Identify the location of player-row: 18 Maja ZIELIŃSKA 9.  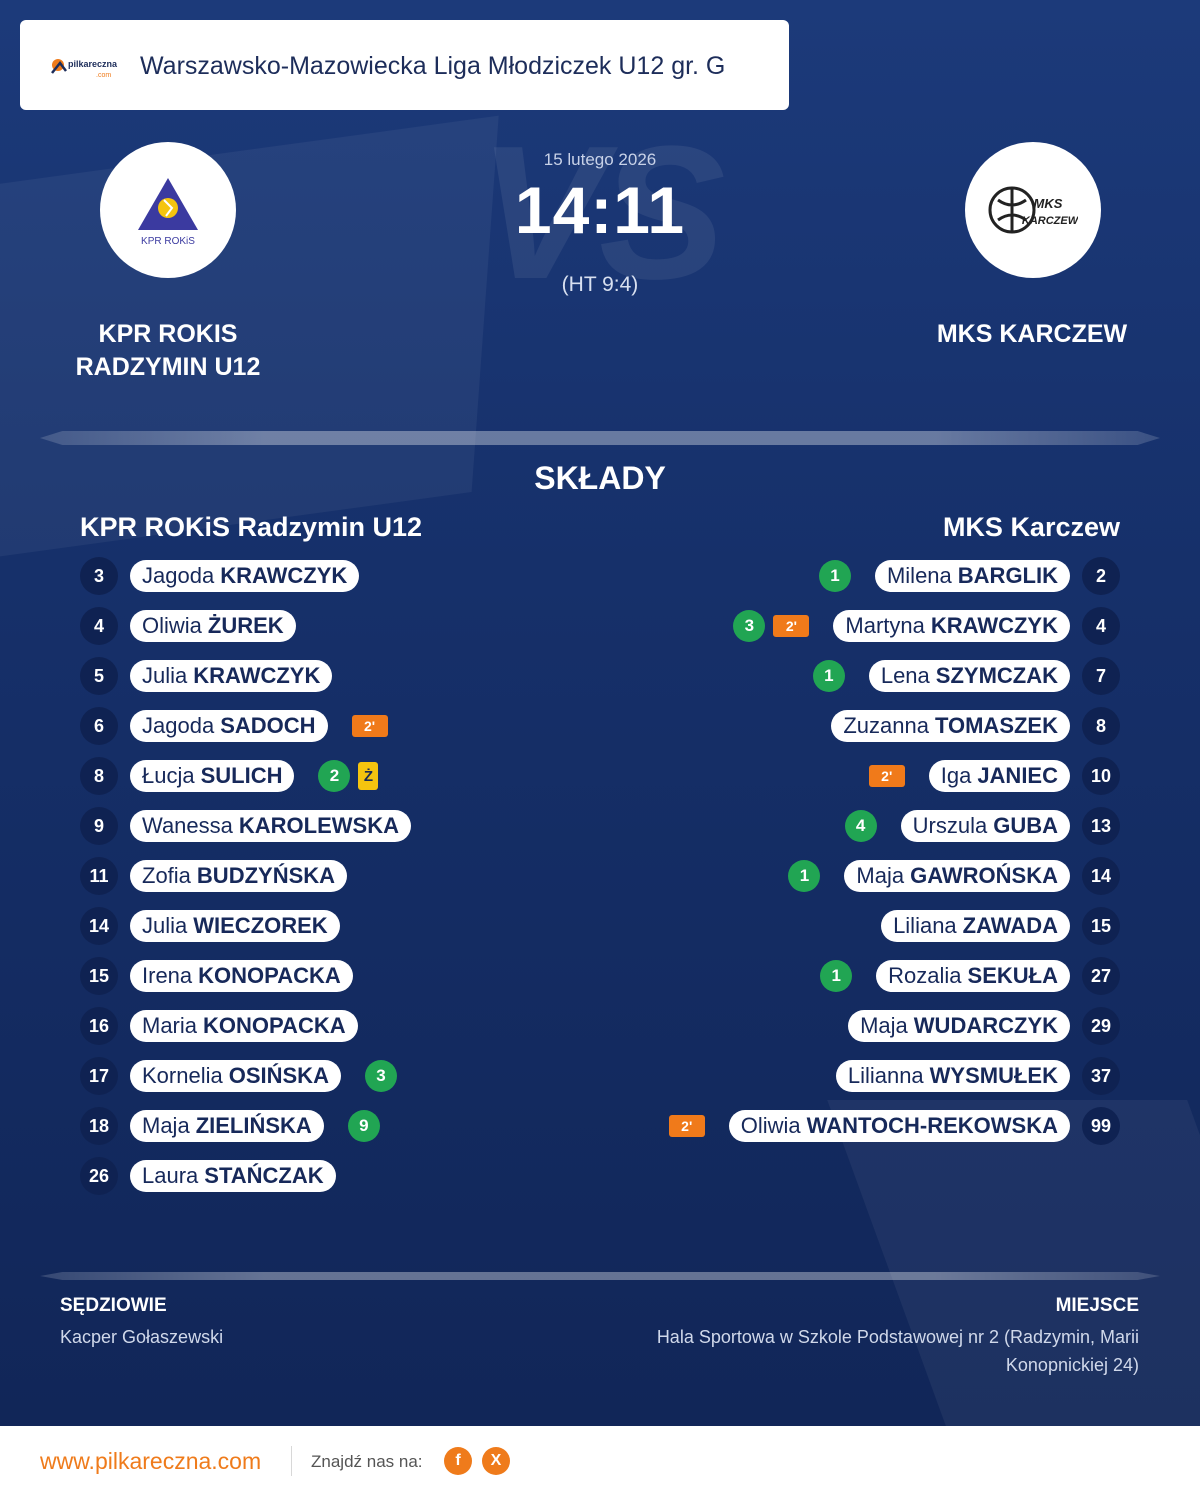
(230, 1126).